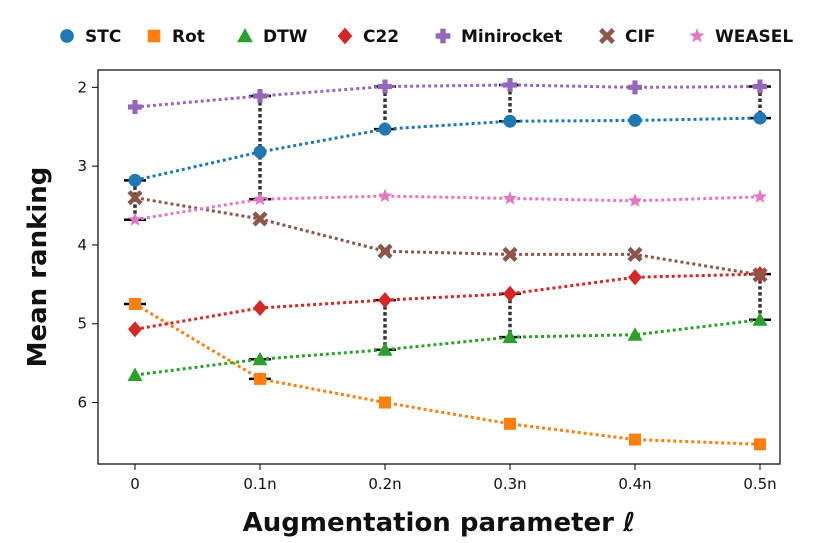 This screenshot has height=543, width=814. Describe the element at coordinates (103, 37) in the screenshot. I see `legend-label: STC` at that location.